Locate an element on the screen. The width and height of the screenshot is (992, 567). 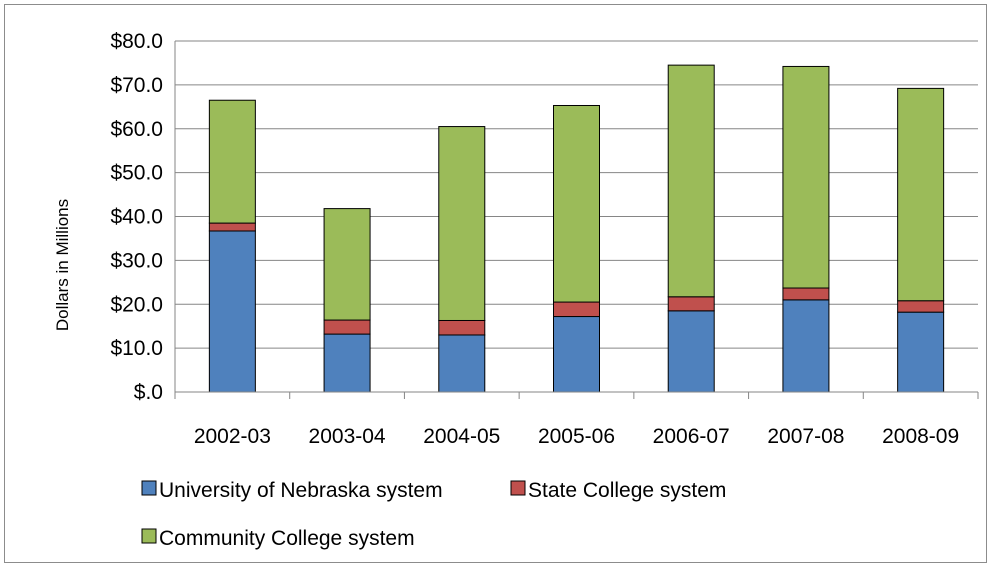
x-tick-label: 2003-04 is located at coordinates (347, 436).